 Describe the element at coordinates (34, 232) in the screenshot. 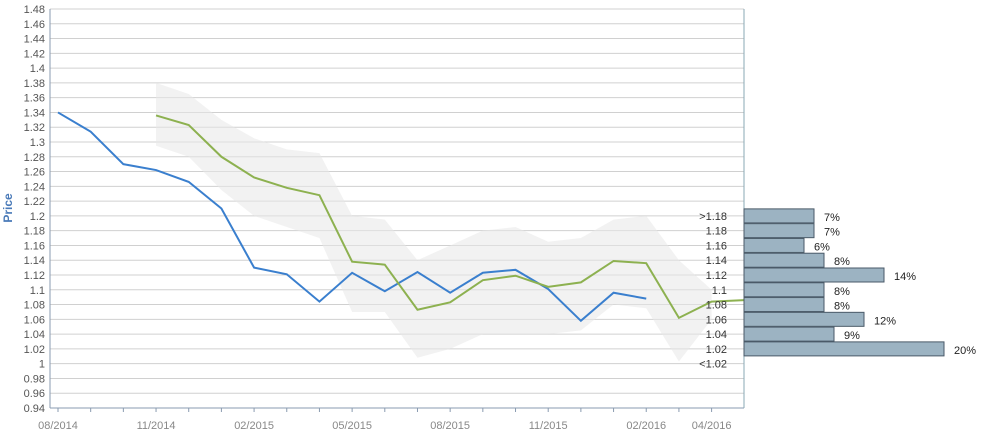

I see `y-tick-label: 1.18` at that location.